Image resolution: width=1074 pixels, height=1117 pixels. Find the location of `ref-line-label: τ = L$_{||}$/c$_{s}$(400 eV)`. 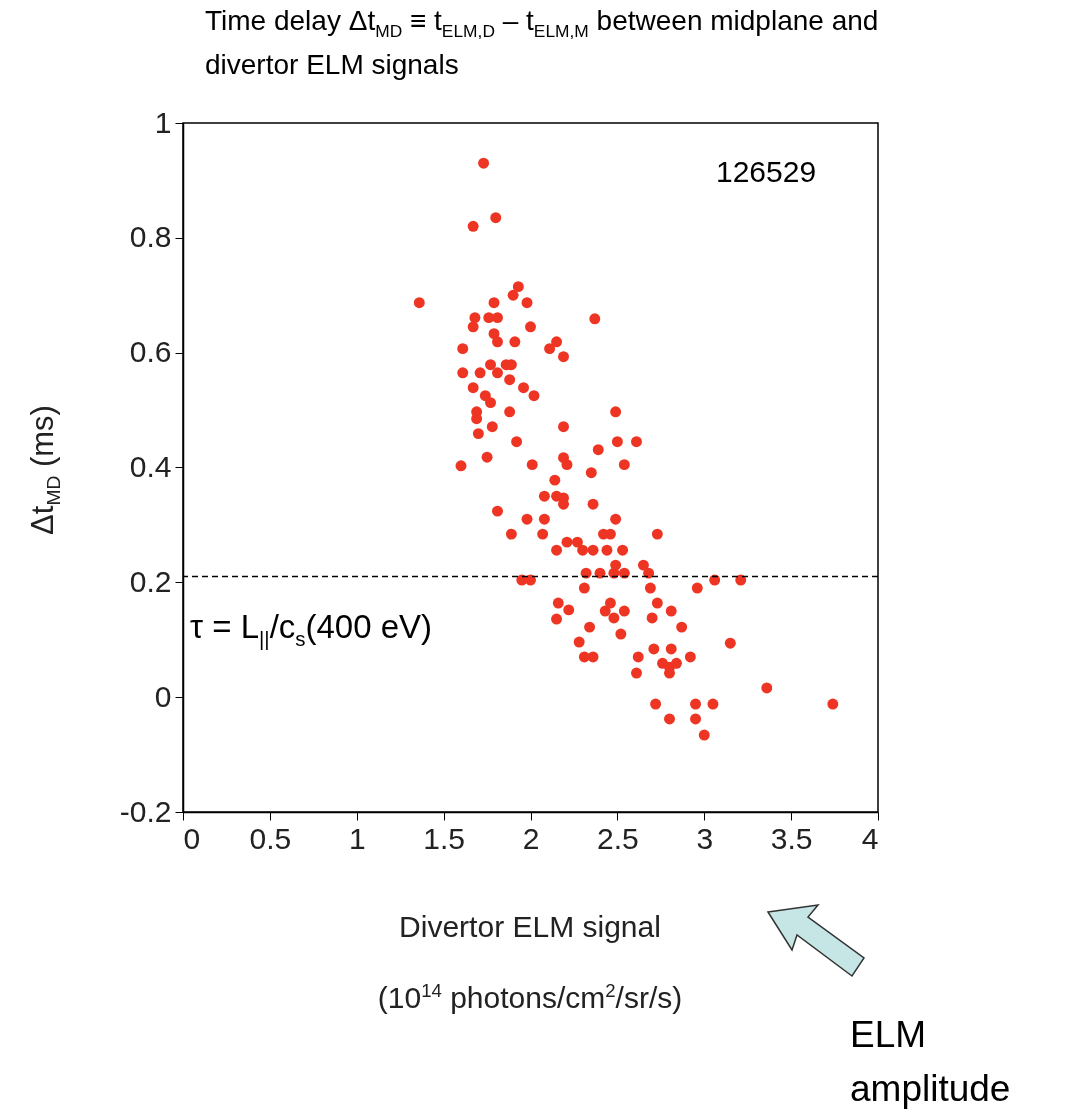

ref-line-label: τ = L$_{||}$/c$_{s}$(400 eV) is located at coordinates (311, 629).